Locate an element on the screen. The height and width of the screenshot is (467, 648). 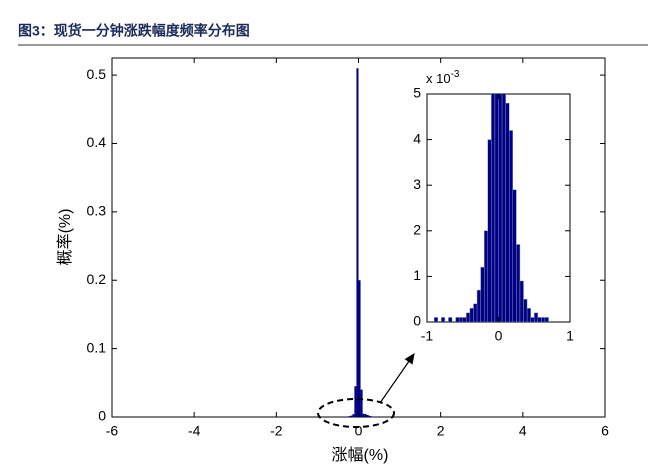
y-tick-label: 0.4 is located at coordinates (97, 142).